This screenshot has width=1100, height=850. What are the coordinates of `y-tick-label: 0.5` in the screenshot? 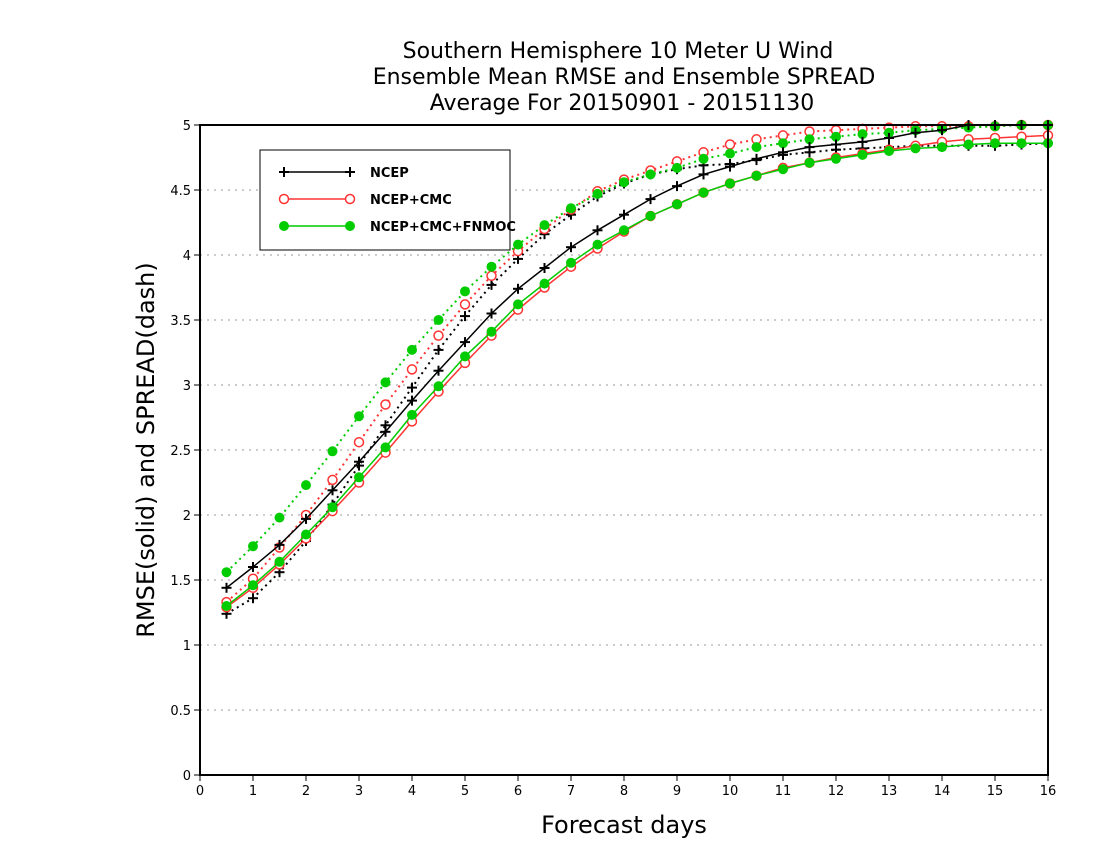 It's located at (180, 711).